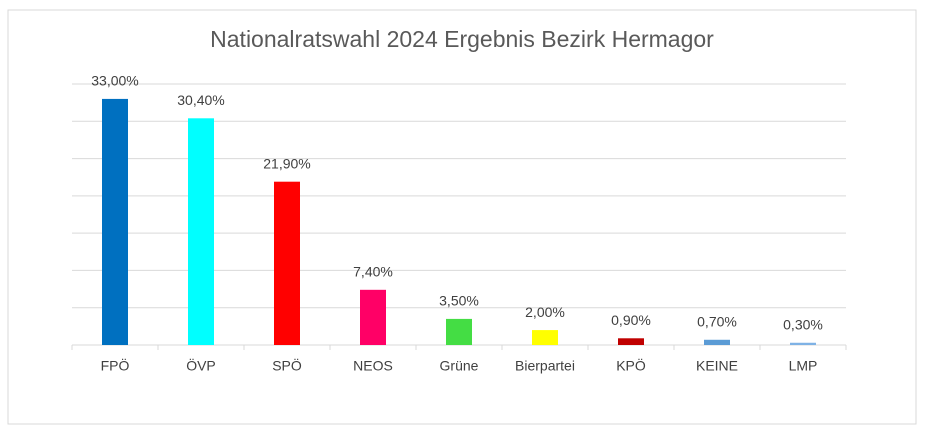  I want to click on x-tick-label: ÖVP, so click(201, 365).